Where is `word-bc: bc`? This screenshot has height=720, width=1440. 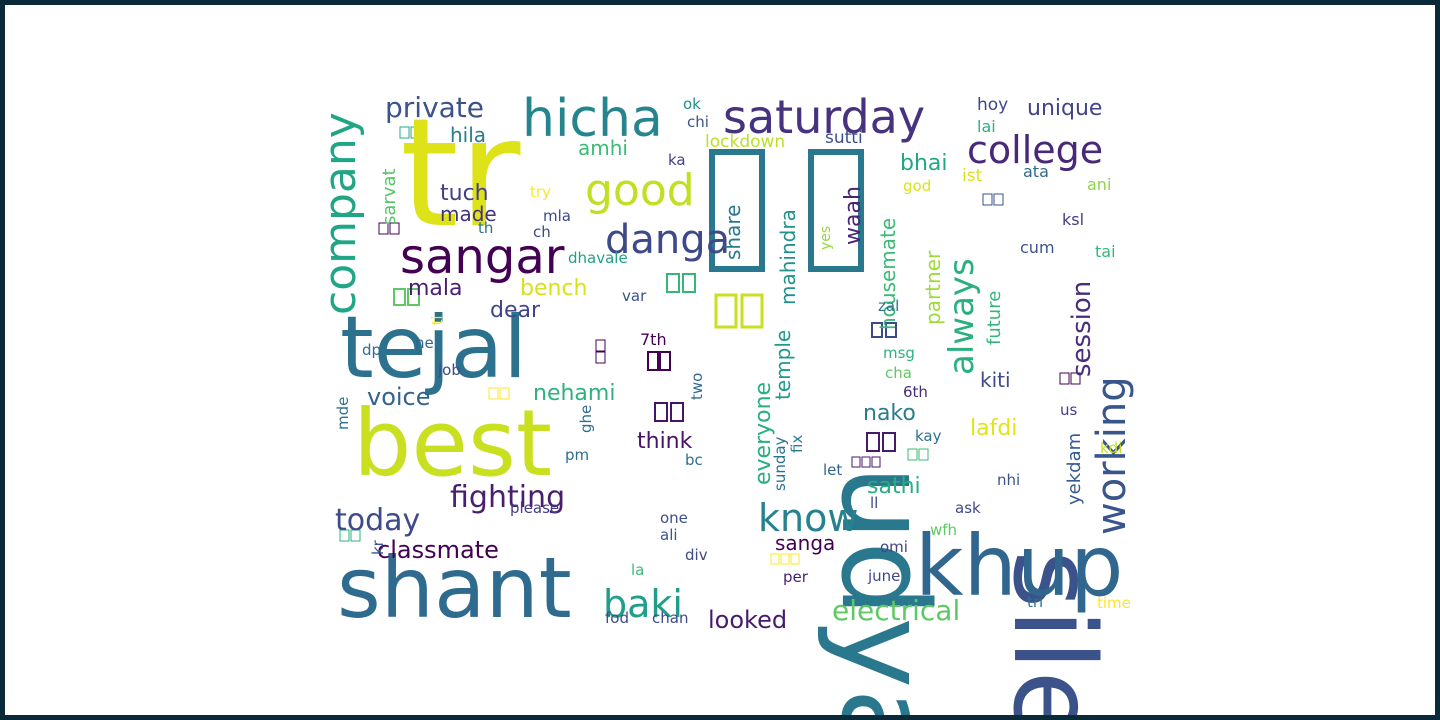
word-bc: bc is located at coordinates (694, 460).